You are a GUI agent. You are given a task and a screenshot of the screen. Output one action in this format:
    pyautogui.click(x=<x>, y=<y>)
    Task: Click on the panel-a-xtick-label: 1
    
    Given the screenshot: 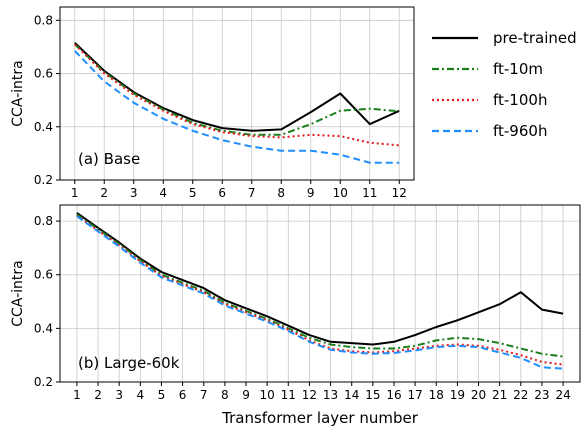 What is the action you would take?
    pyautogui.click(x=75, y=193)
    